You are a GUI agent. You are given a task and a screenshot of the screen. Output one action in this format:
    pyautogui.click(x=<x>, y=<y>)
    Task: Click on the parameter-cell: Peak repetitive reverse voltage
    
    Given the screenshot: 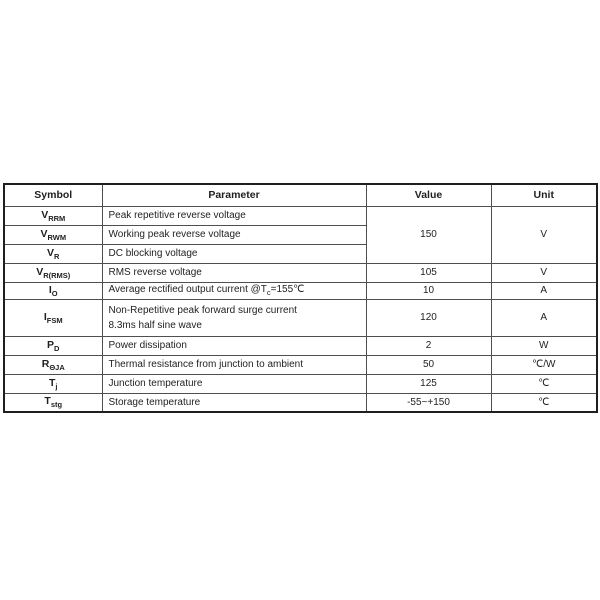 What is the action you would take?
    pyautogui.click(x=234, y=215)
    